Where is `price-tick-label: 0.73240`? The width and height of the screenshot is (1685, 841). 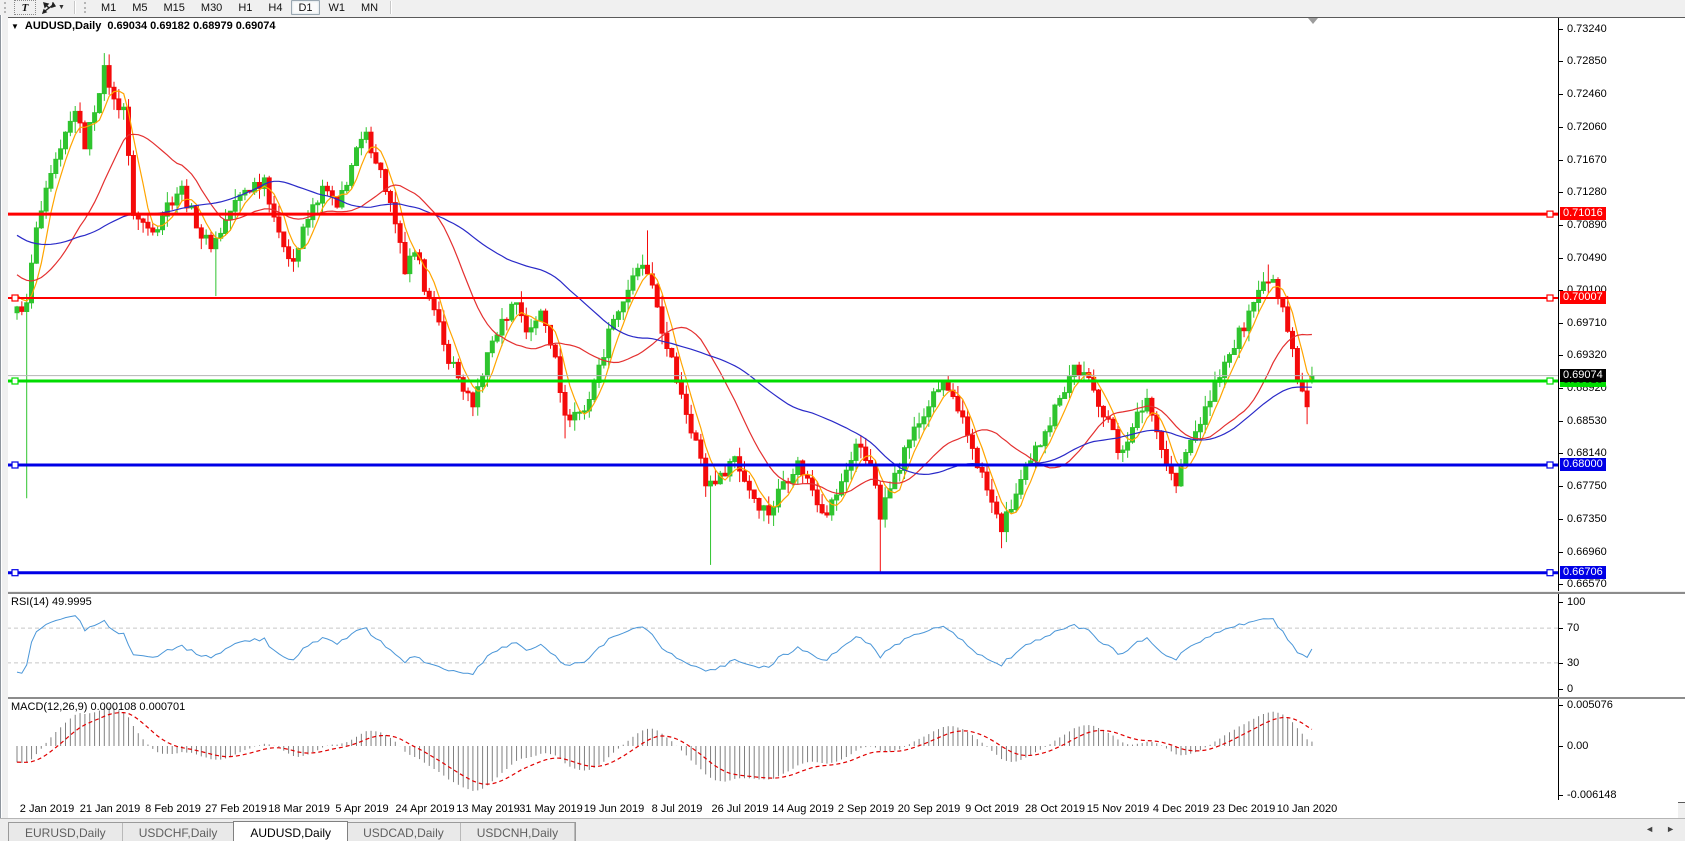
price-tick-label: 0.73240 is located at coordinates (1587, 29).